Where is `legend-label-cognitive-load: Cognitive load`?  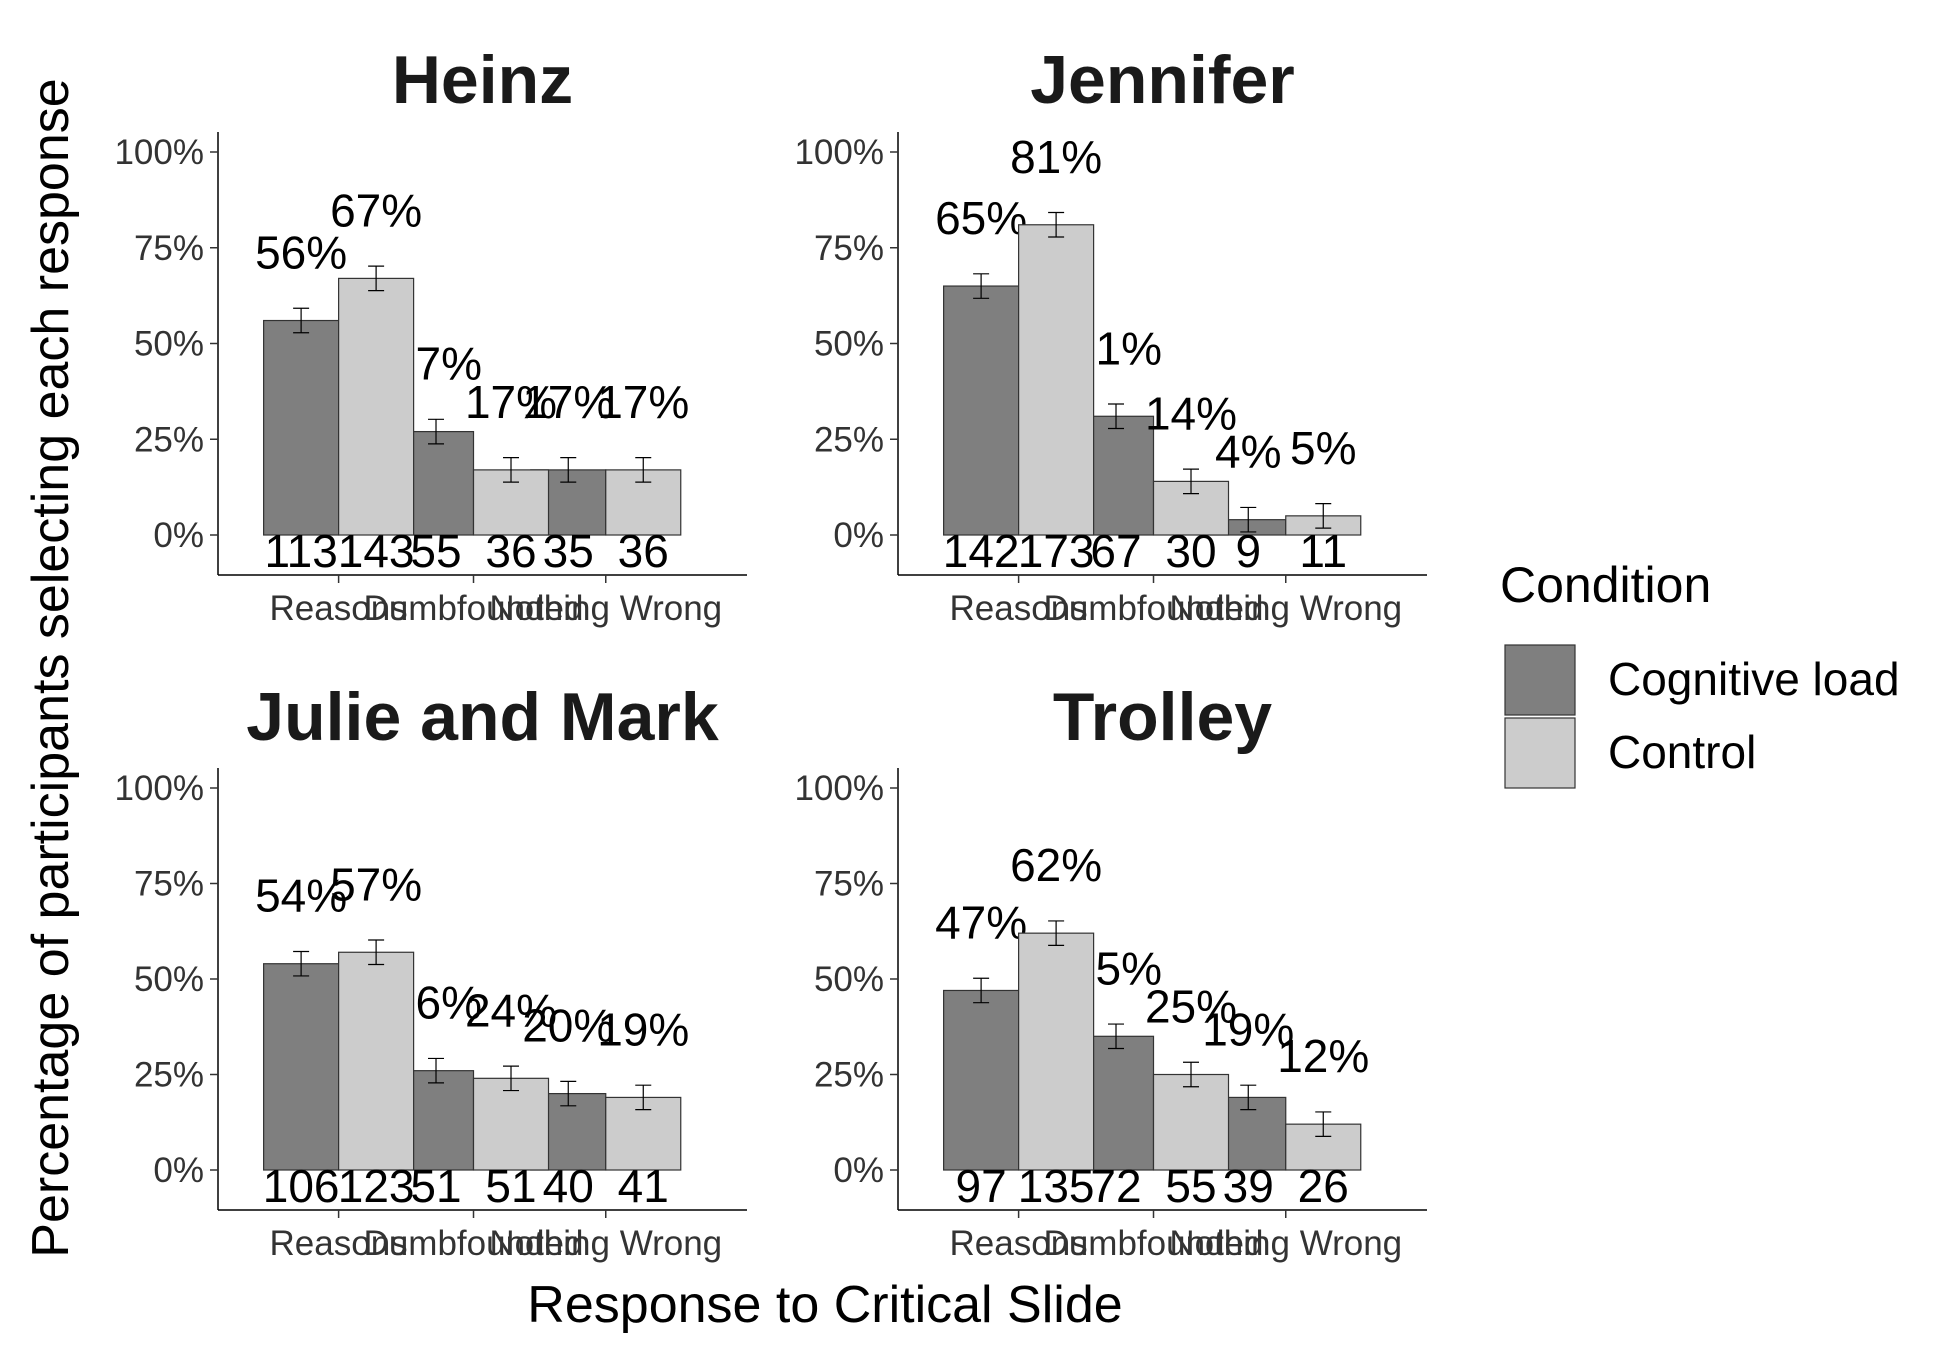
legend-label-cognitive-load: Cognitive load is located at coordinates (1754, 679).